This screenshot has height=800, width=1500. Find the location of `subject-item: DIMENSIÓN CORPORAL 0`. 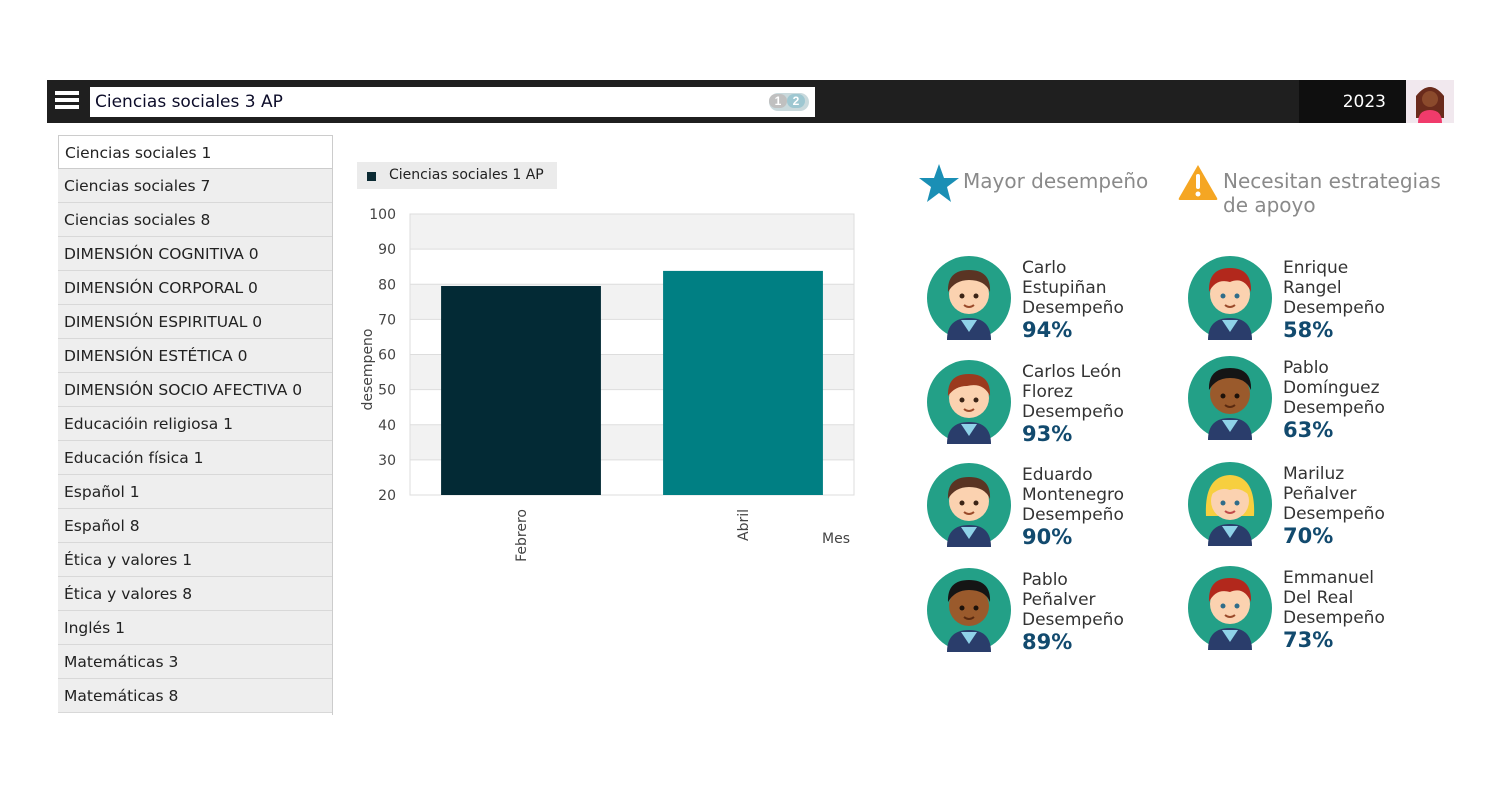

subject-item: DIMENSIÓN CORPORAL 0 is located at coordinates (195, 288).